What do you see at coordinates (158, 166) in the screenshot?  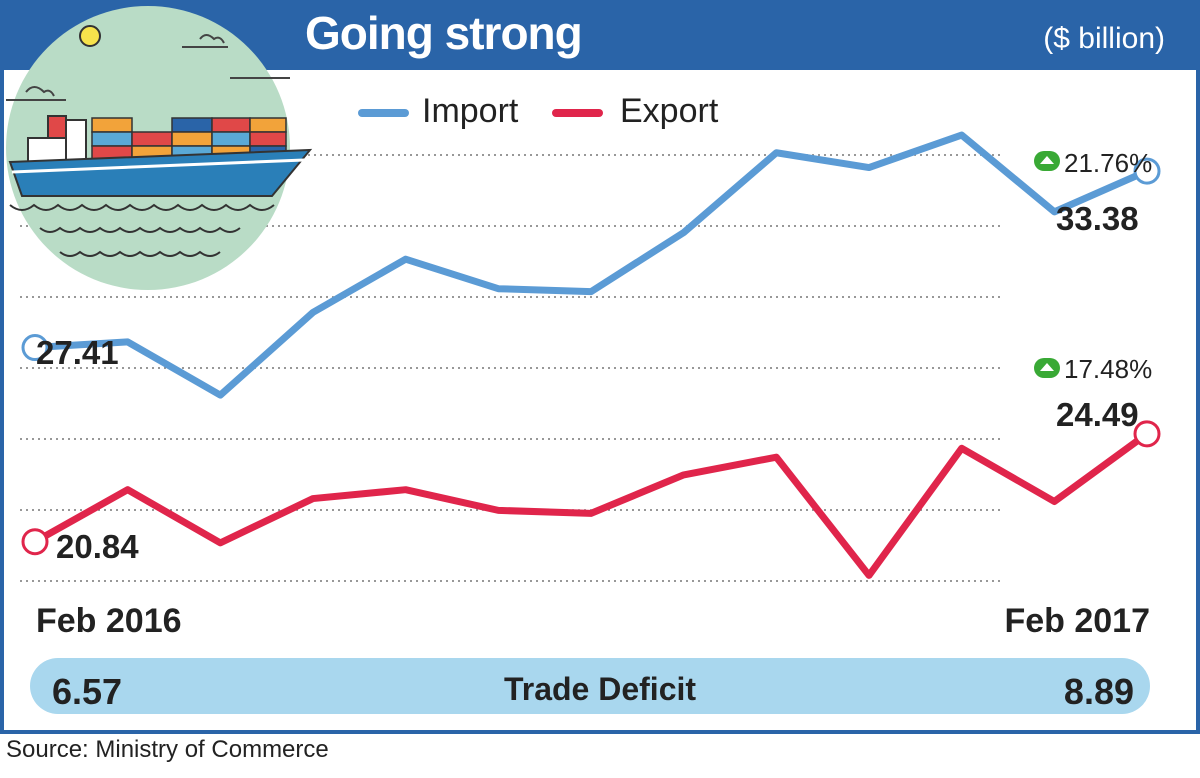 I see `hull-stripe` at bounding box center [158, 166].